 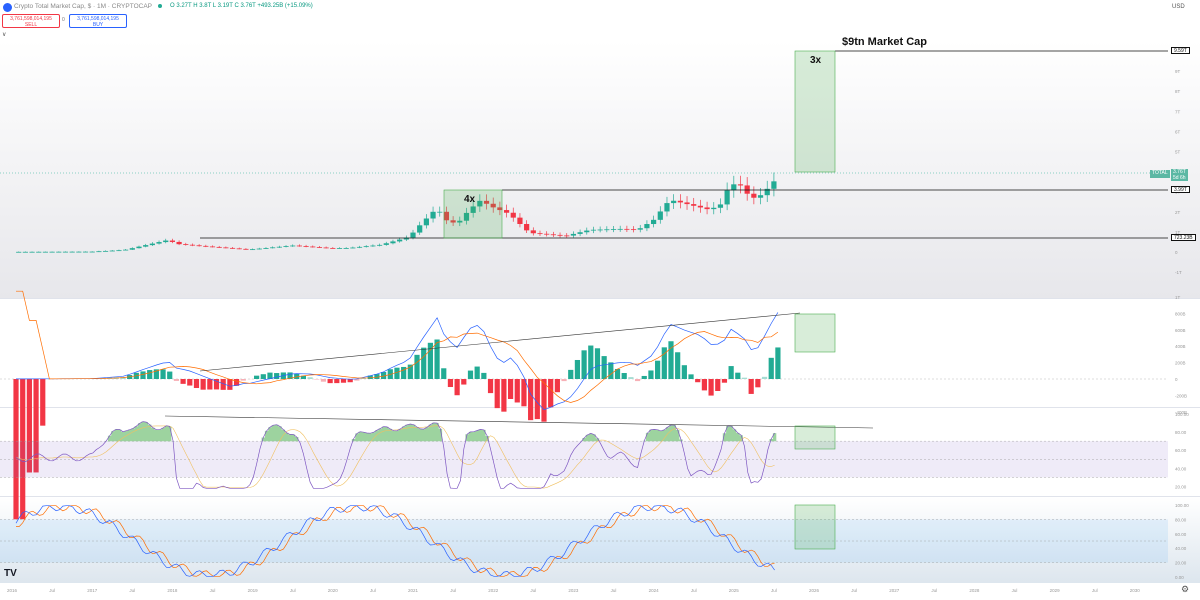 I want to click on macd-signal-line, so click(x=397, y=346).